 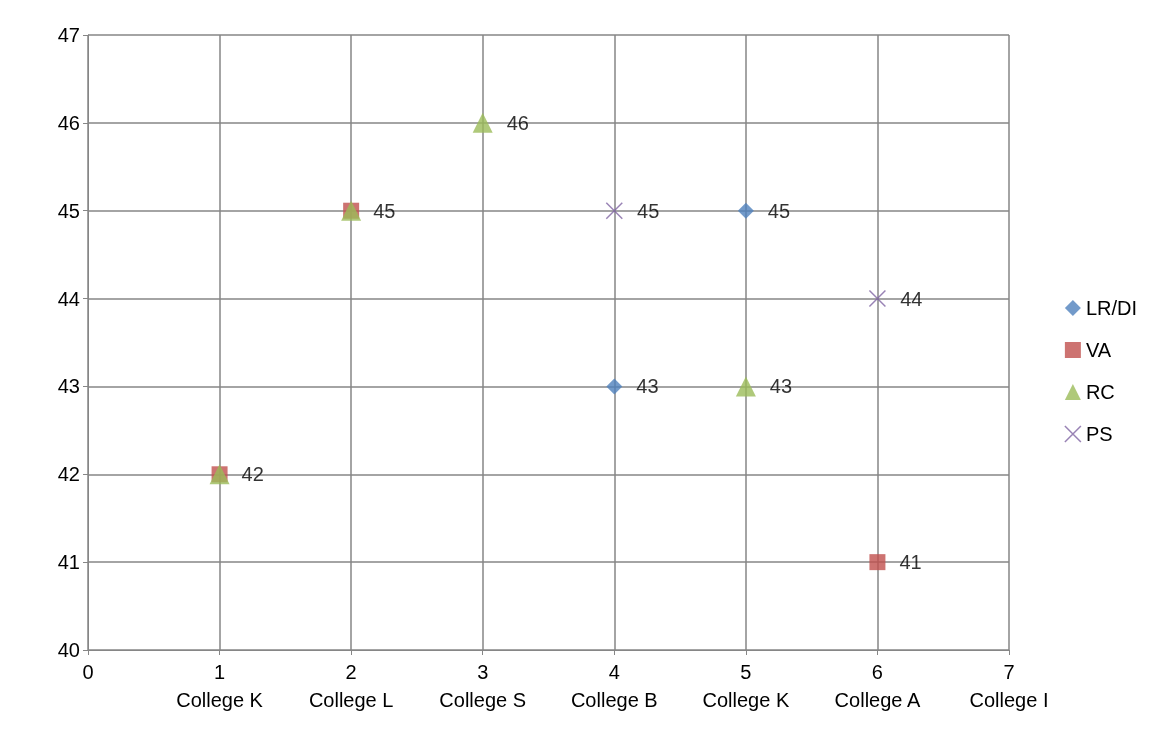 I want to click on y-tick-label: 45, so click(x=68, y=210).